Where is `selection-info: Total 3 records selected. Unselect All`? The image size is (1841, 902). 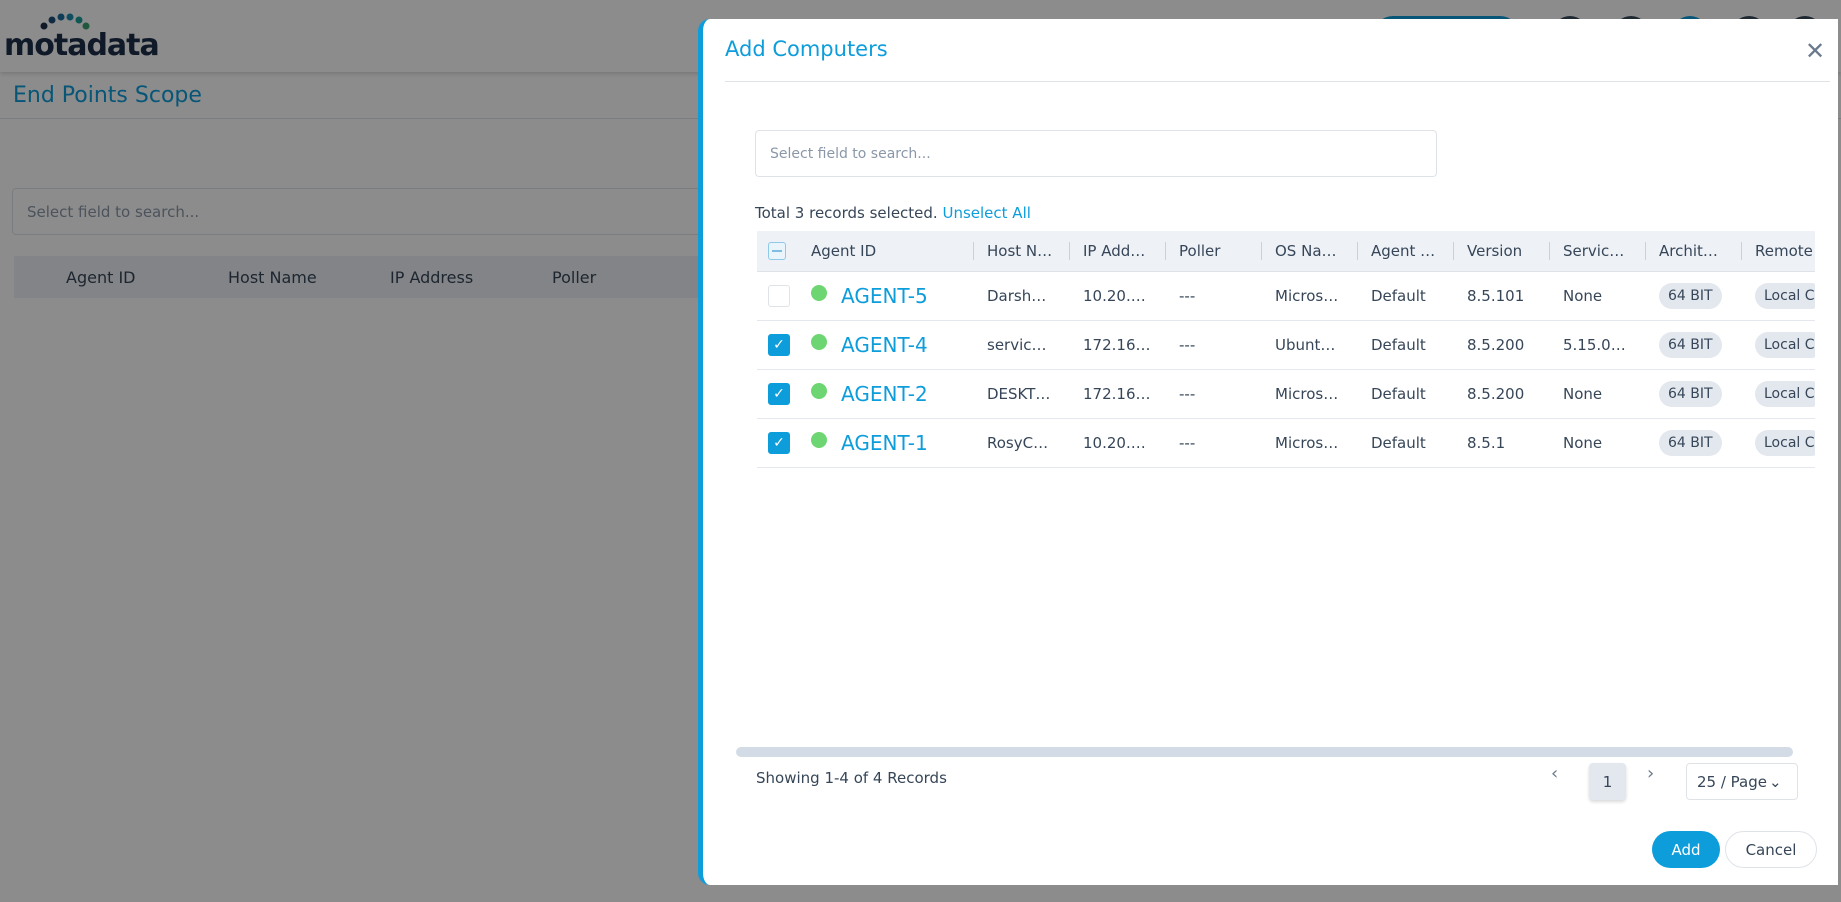 selection-info: Total 3 records selected. Unselect All is located at coordinates (893, 213).